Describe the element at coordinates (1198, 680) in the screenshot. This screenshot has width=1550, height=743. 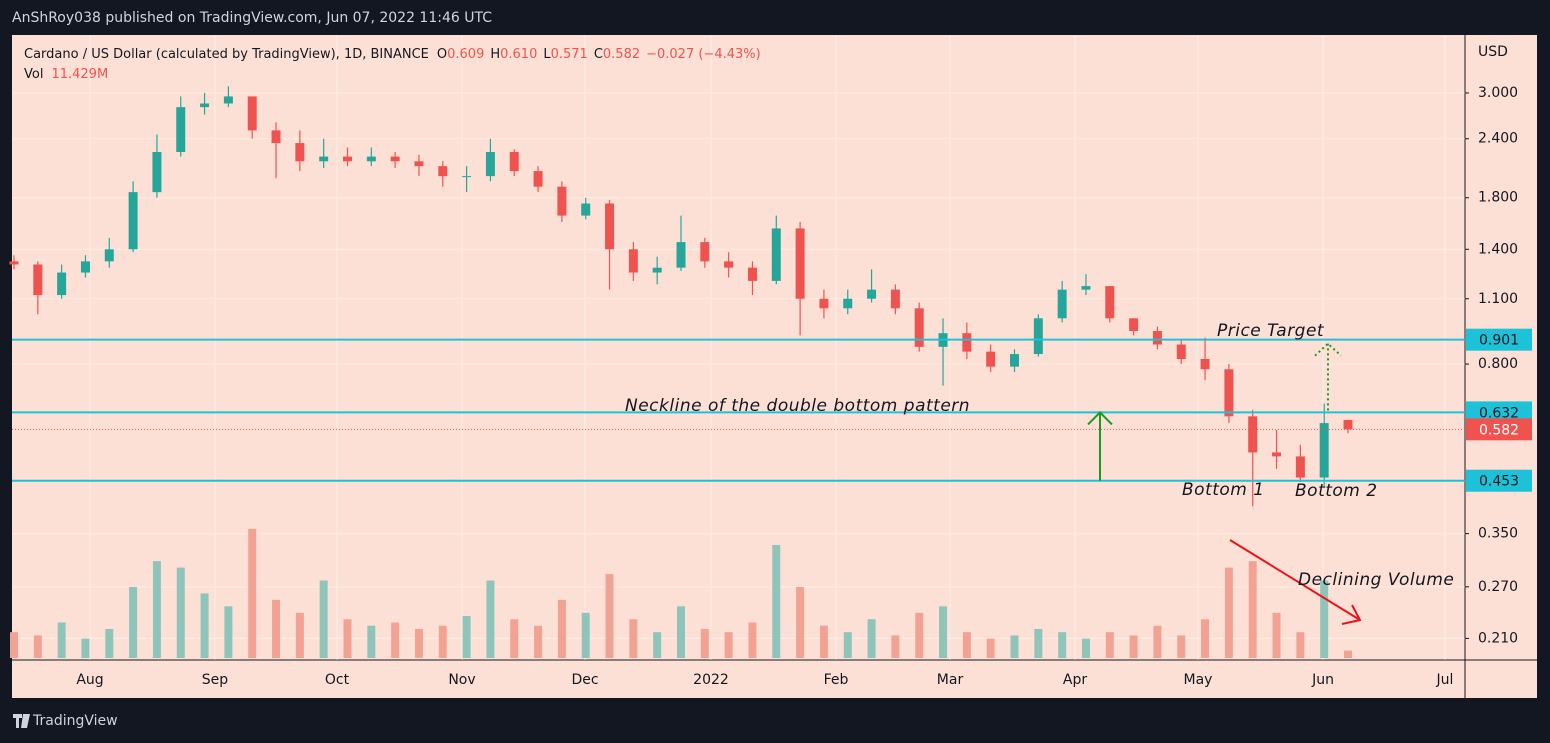
I see `x-tick-label: May` at that location.